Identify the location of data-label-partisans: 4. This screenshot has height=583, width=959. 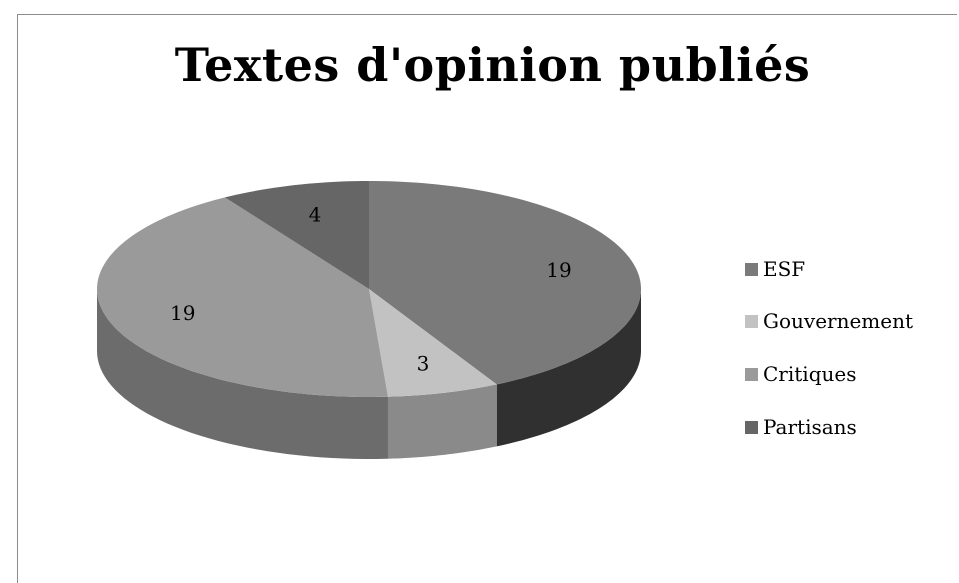
(315, 214).